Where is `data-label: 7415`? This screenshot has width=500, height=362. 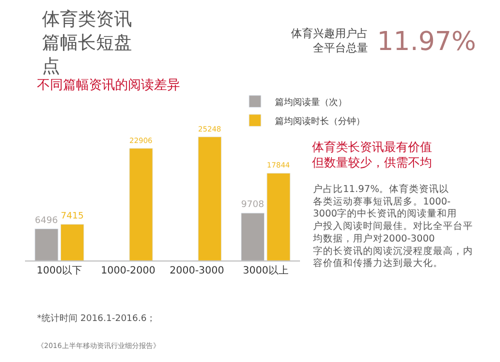 data-label: 7415 is located at coordinates (72, 216).